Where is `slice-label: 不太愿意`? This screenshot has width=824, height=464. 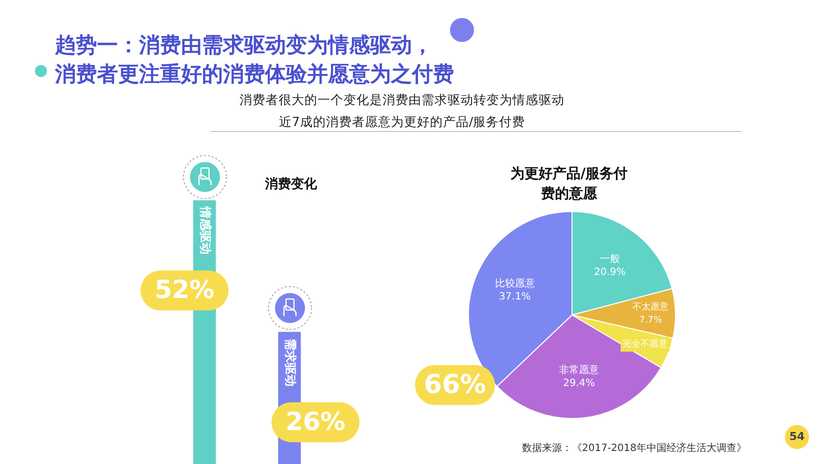
slice-label: 不太愿意 is located at coordinates (650, 307).